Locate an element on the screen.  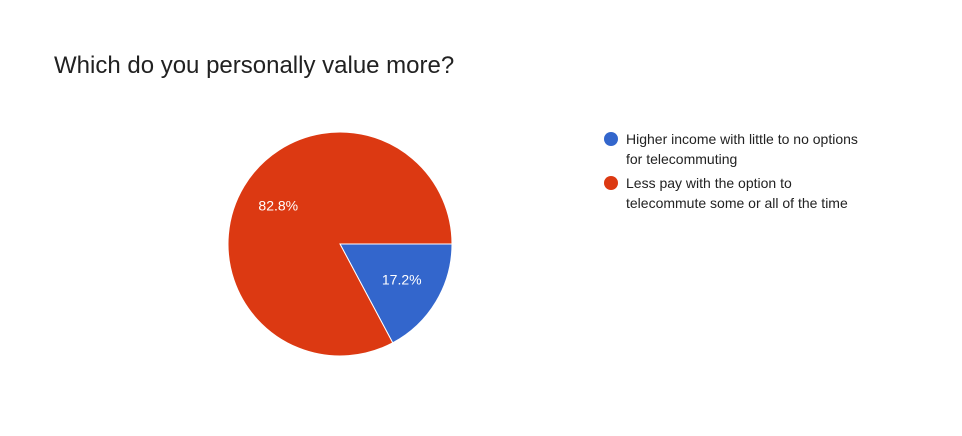
slice-label: 82.8% is located at coordinates (278, 206).